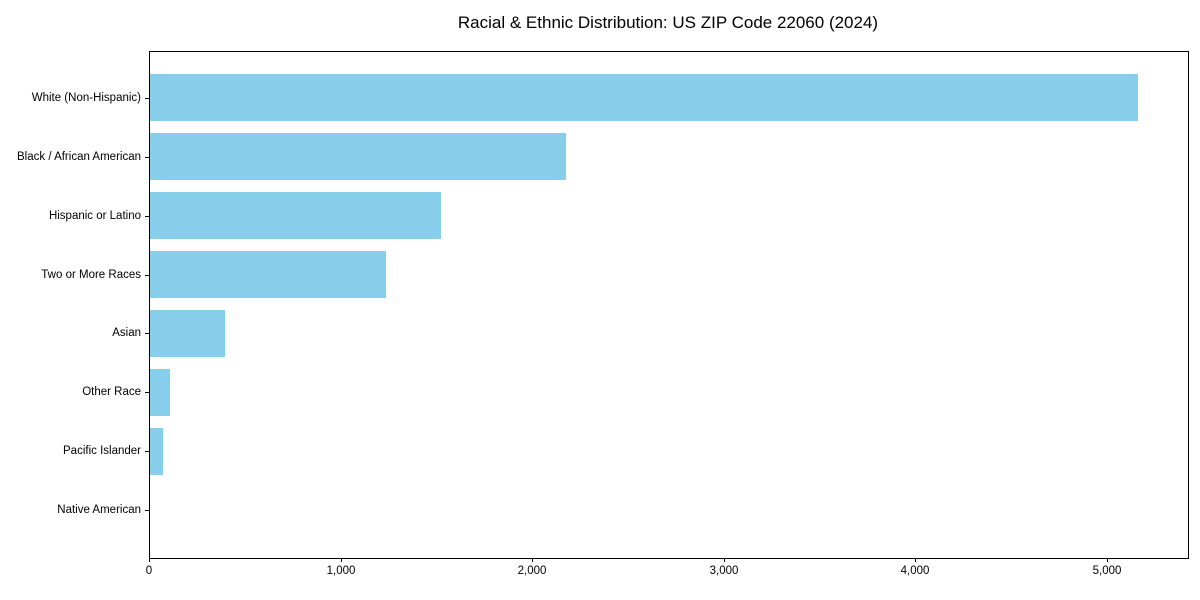 The width and height of the screenshot is (1200, 600). I want to click on x-tick-label: 5,000, so click(1107, 571).